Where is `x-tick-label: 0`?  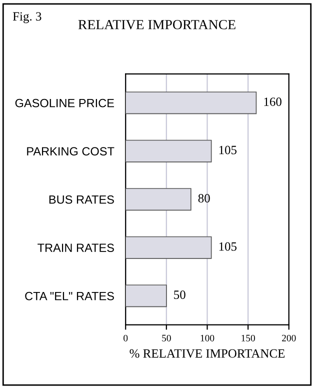 x-tick-label: 0 is located at coordinates (126, 338).